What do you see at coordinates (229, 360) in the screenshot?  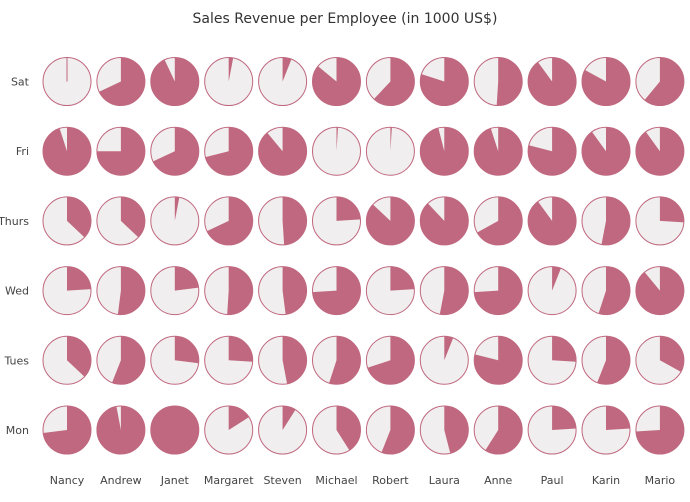 I see `pie-tues-margaret` at bounding box center [229, 360].